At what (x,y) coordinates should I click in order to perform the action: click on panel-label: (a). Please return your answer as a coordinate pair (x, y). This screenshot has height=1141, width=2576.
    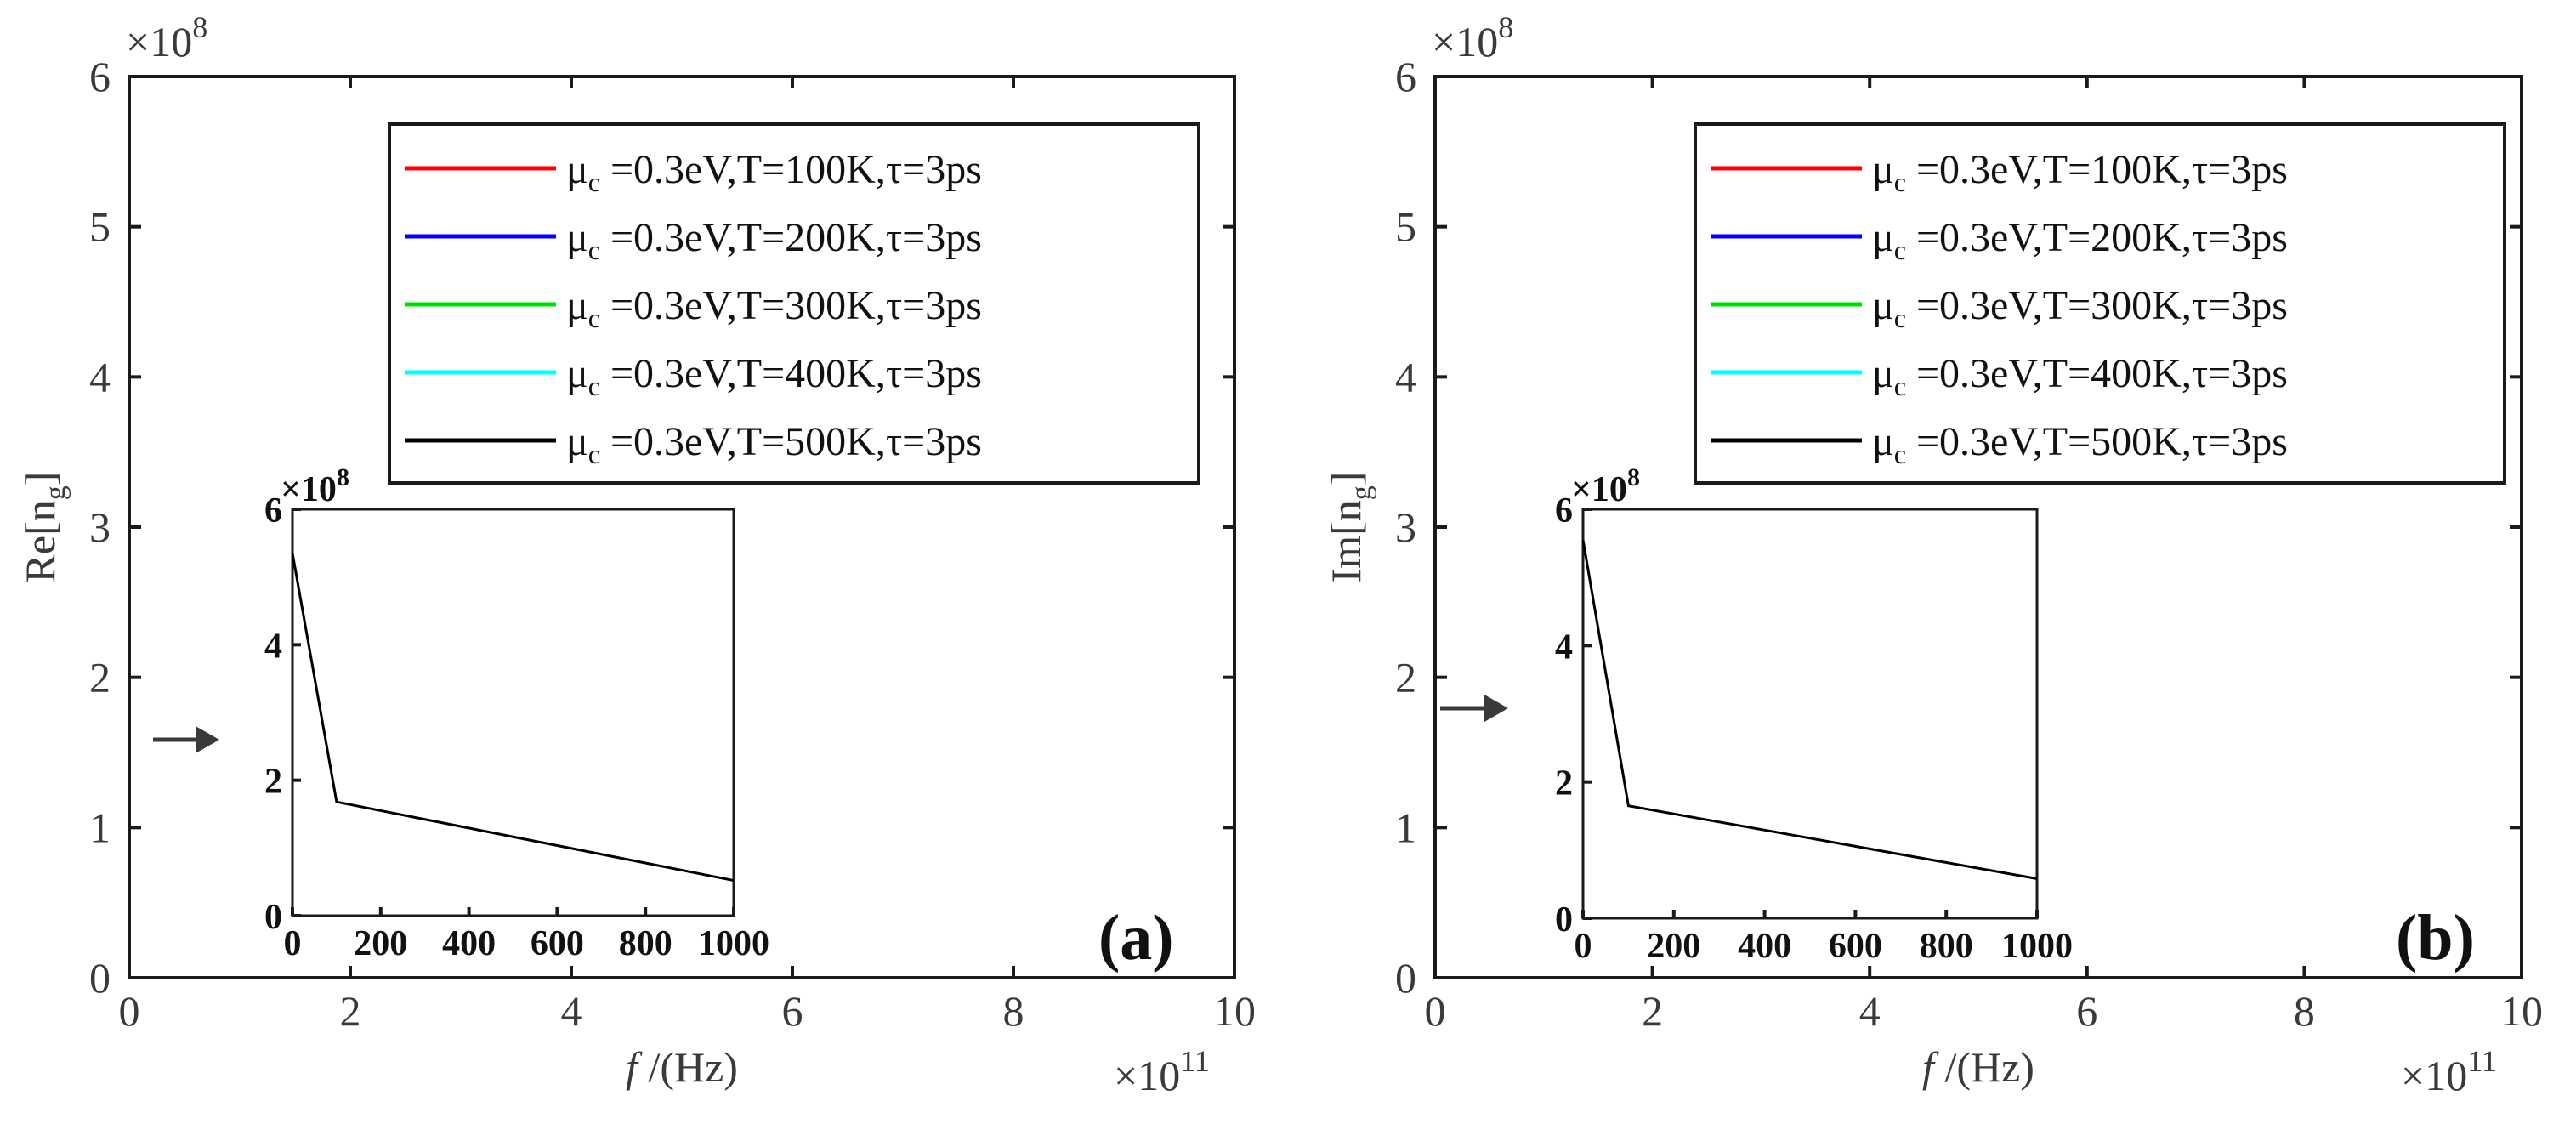
    Looking at the image, I should click on (1136, 938).